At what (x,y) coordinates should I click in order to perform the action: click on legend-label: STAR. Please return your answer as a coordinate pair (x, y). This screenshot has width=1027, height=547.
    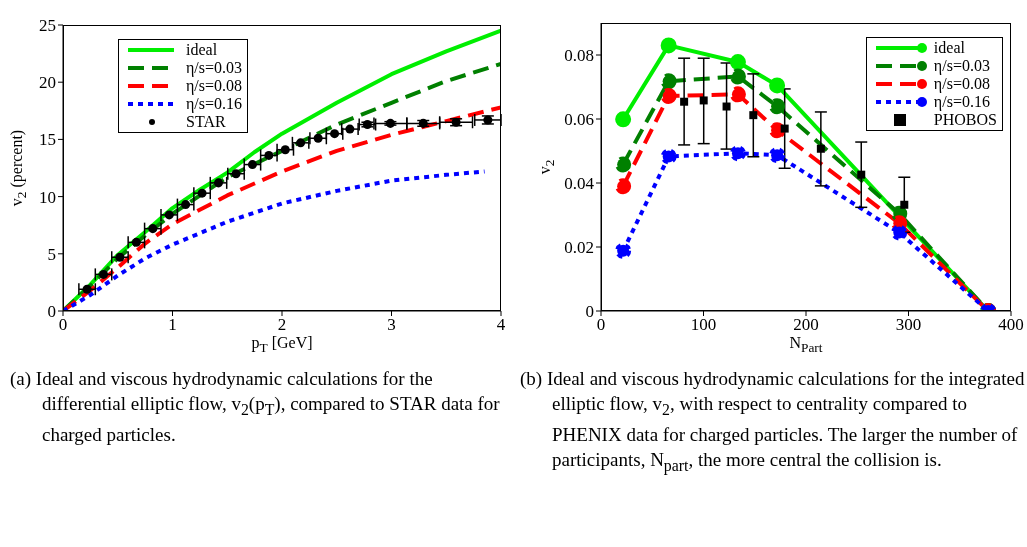
    Looking at the image, I should click on (206, 122).